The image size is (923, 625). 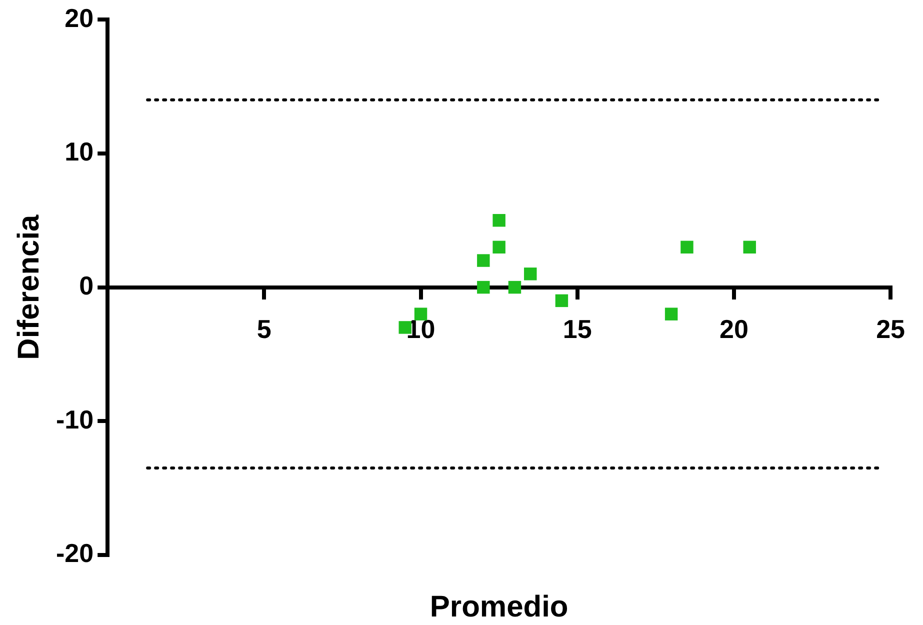 I want to click on y-tick-label: 20, so click(x=79, y=17).